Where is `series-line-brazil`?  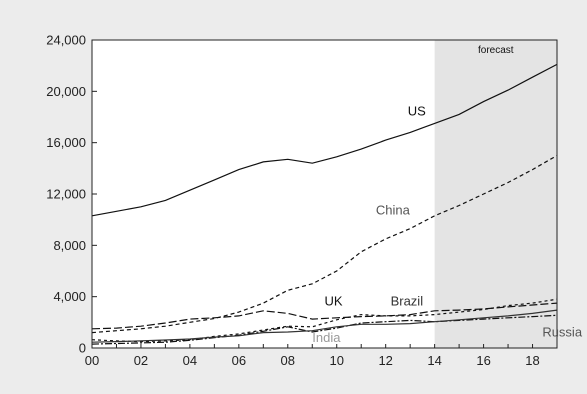
series-line-brazil is located at coordinates (324, 320).